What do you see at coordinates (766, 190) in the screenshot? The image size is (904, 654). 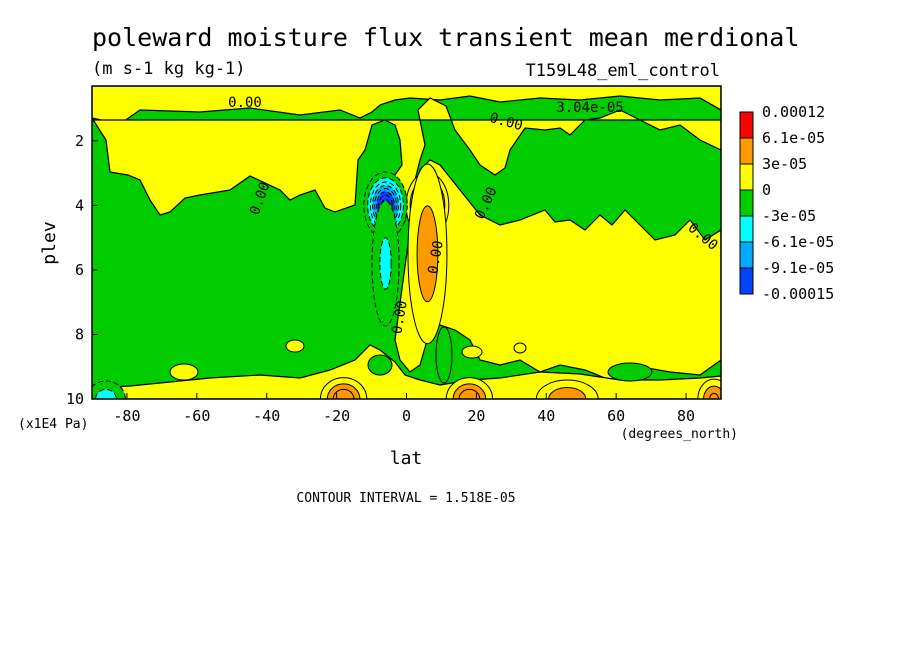 I see `colorbar-label: 0` at bounding box center [766, 190].